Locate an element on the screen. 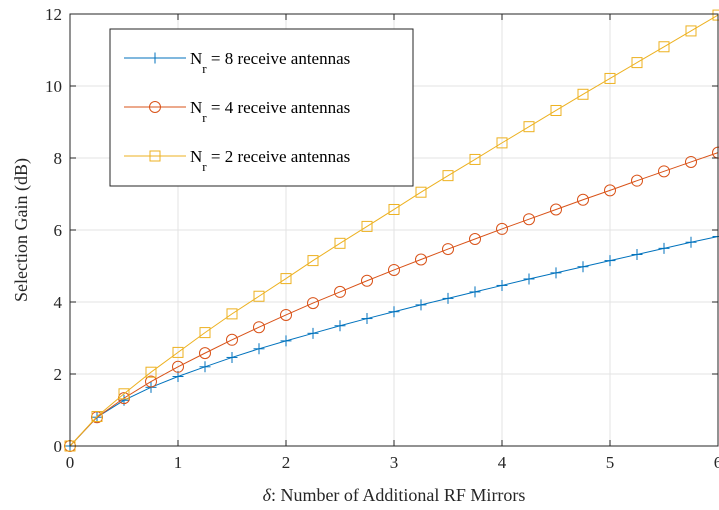 The width and height of the screenshot is (719, 510). legend-label-rest: = 4 receive antennas is located at coordinates (279, 107).